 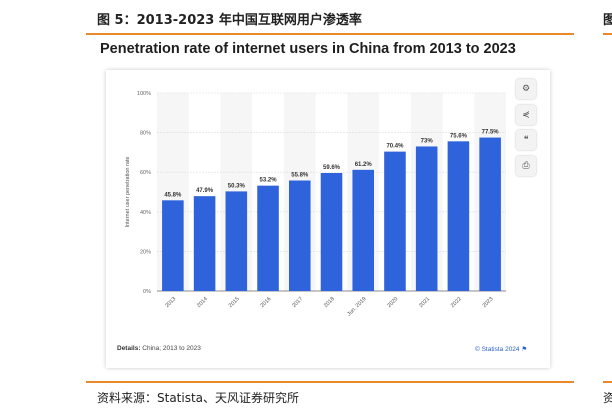 I want to click on statista-credit: © Statista 2024 ⚑, so click(x=501, y=349).